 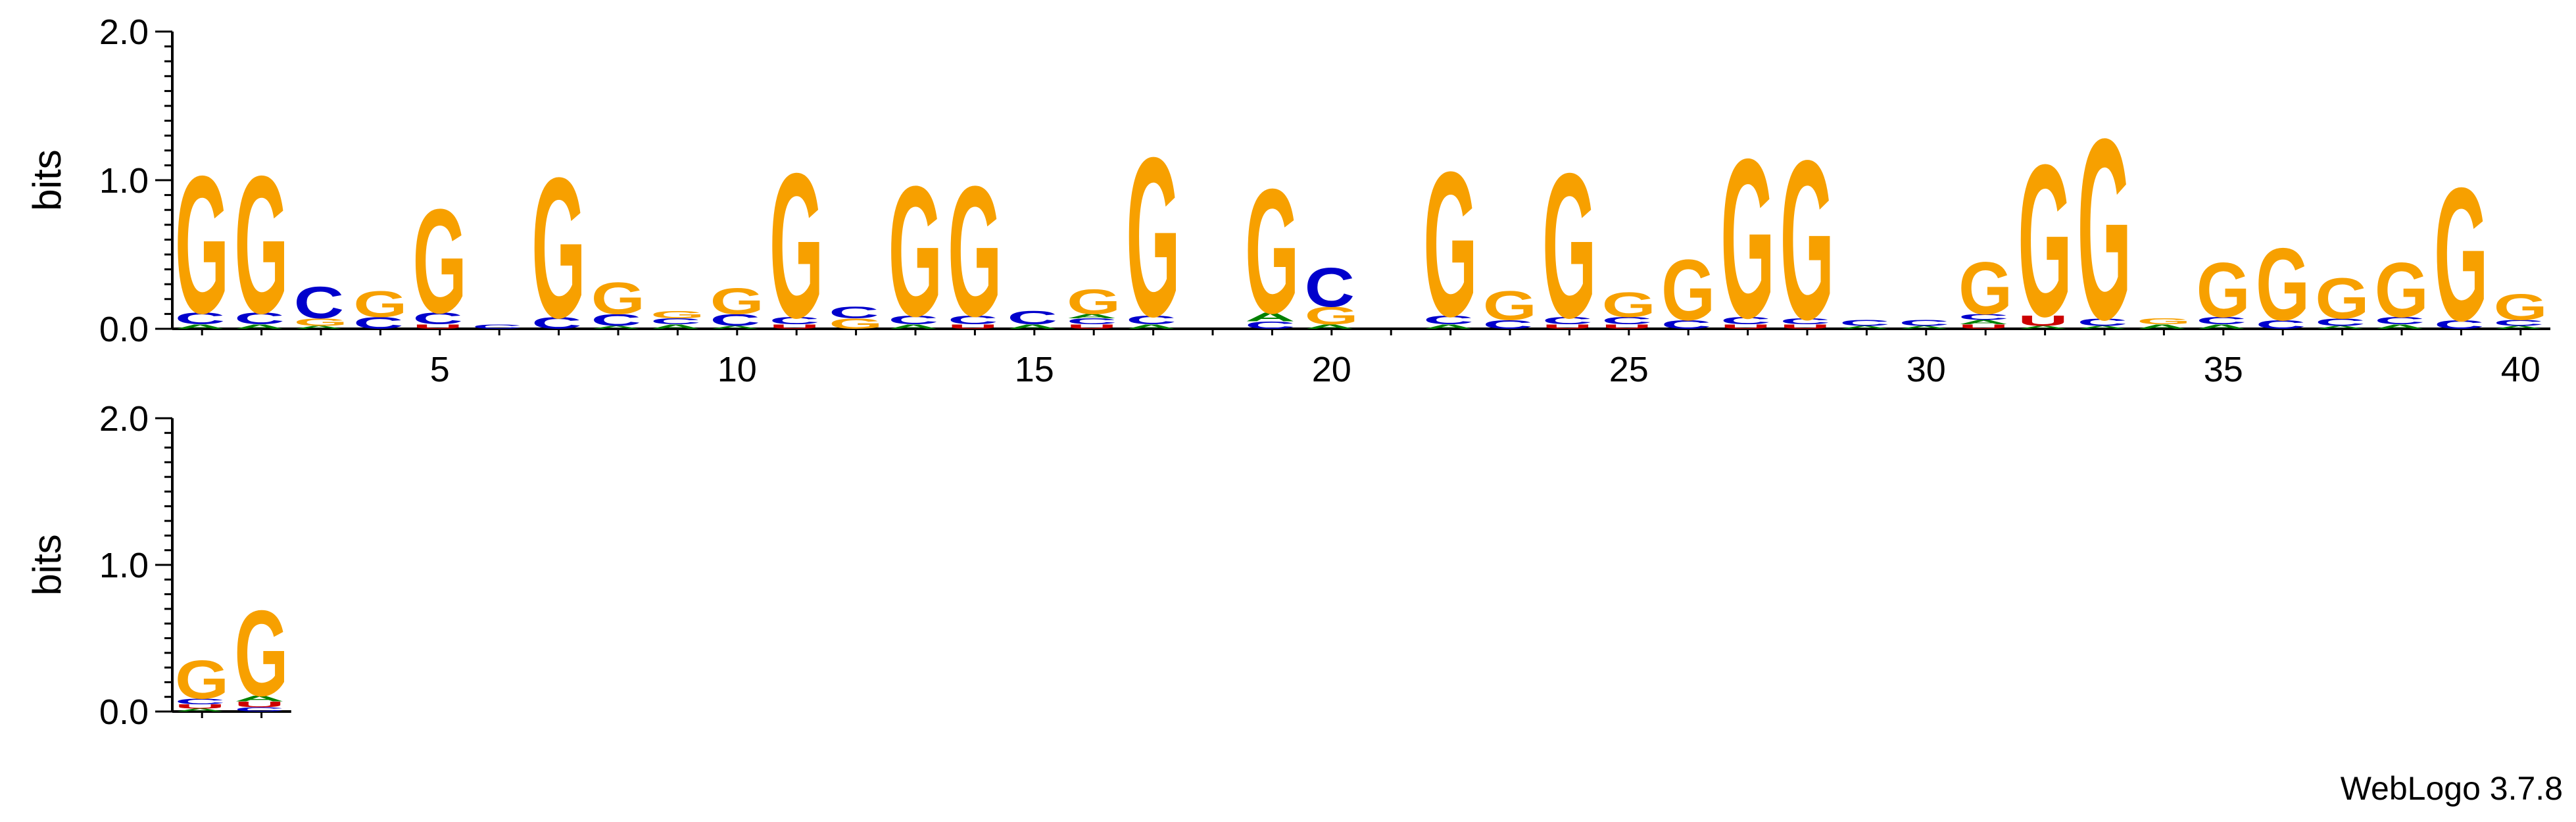 I want to click on weblogo-credit: WebLogo 3.7.8, so click(x=2451, y=788).